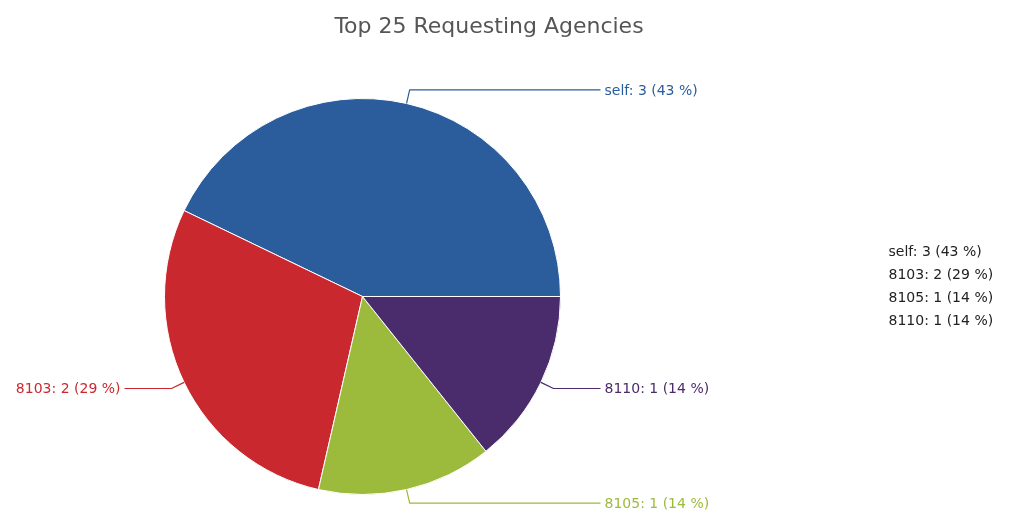 Image resolution: width=1027 pixels, height=522 pixels. Describe the element at coordinates (488, 25) in the screenshot. I see `chart-title: Top 25 Requesting Agencies` at that location.